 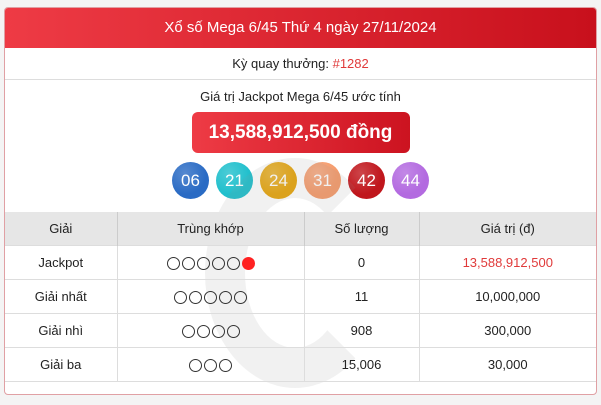 What do you see at coordinates (350, 63) in the screenshot?
I see `draw-number: #1282` at bounding box center [350, 63].